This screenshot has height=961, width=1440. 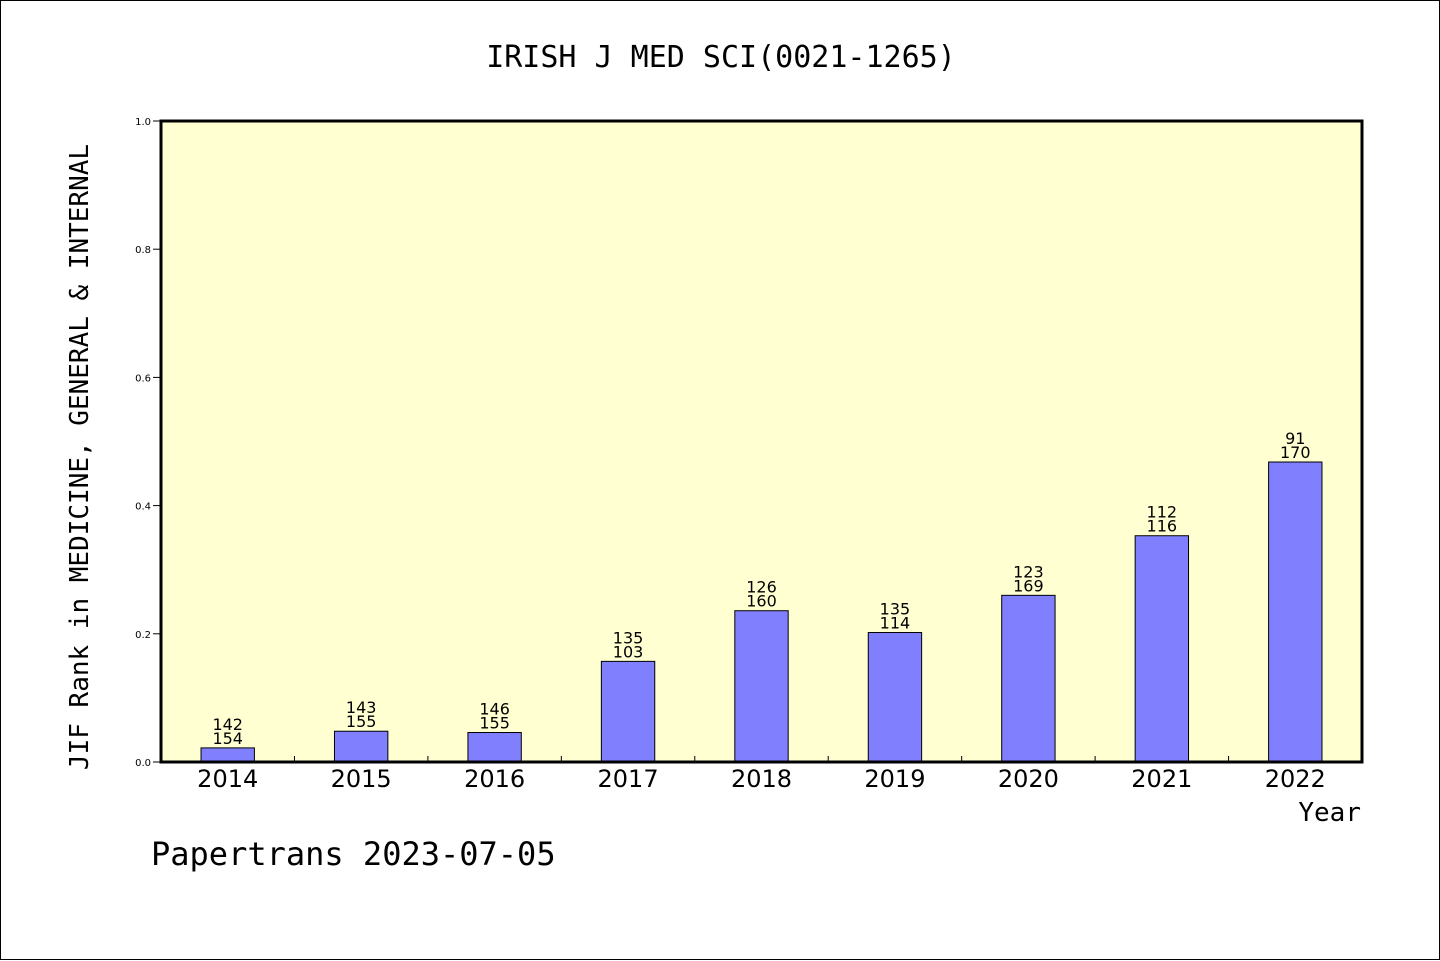 I want to click on bar-2022, so click(x=1295, y=612).